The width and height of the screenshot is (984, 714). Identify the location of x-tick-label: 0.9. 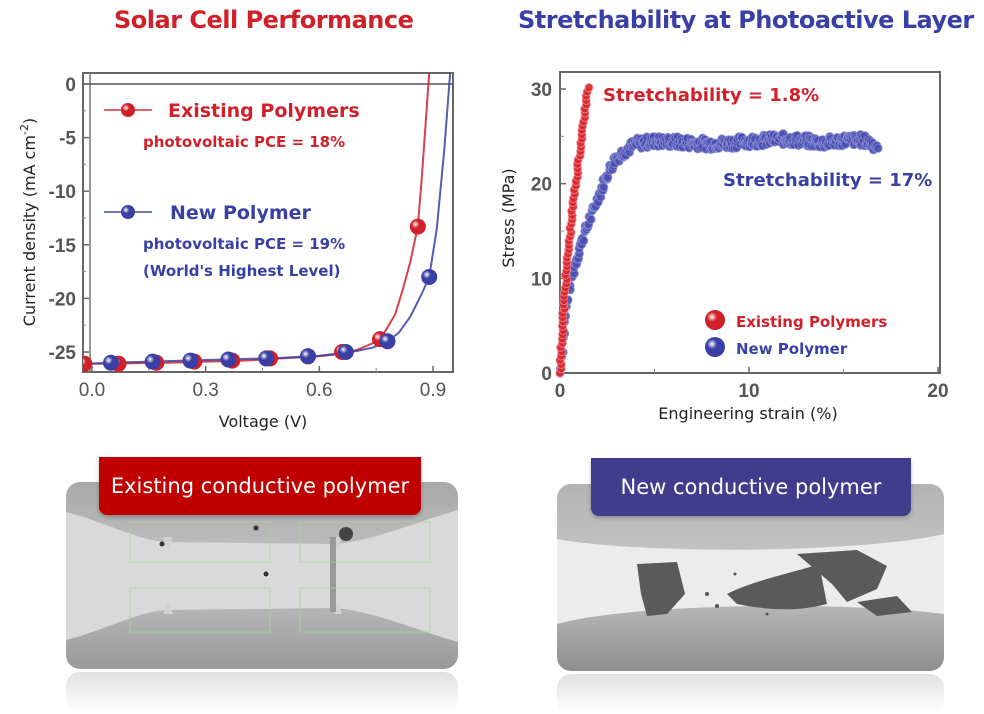
(433, 390).